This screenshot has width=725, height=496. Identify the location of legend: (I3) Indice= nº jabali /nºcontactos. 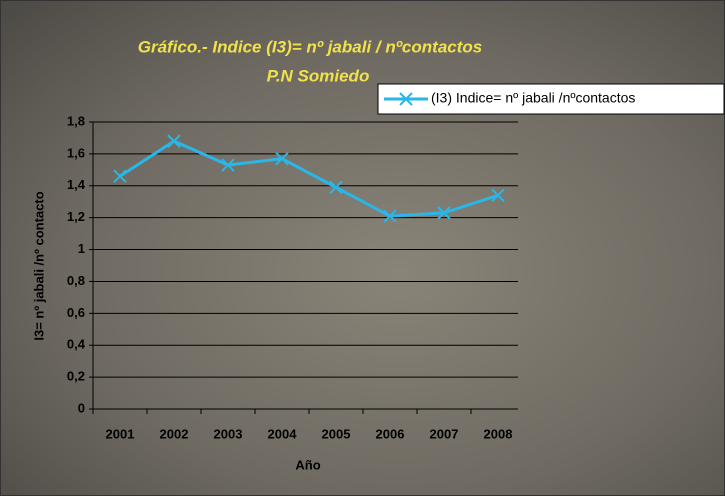
(551, 99).